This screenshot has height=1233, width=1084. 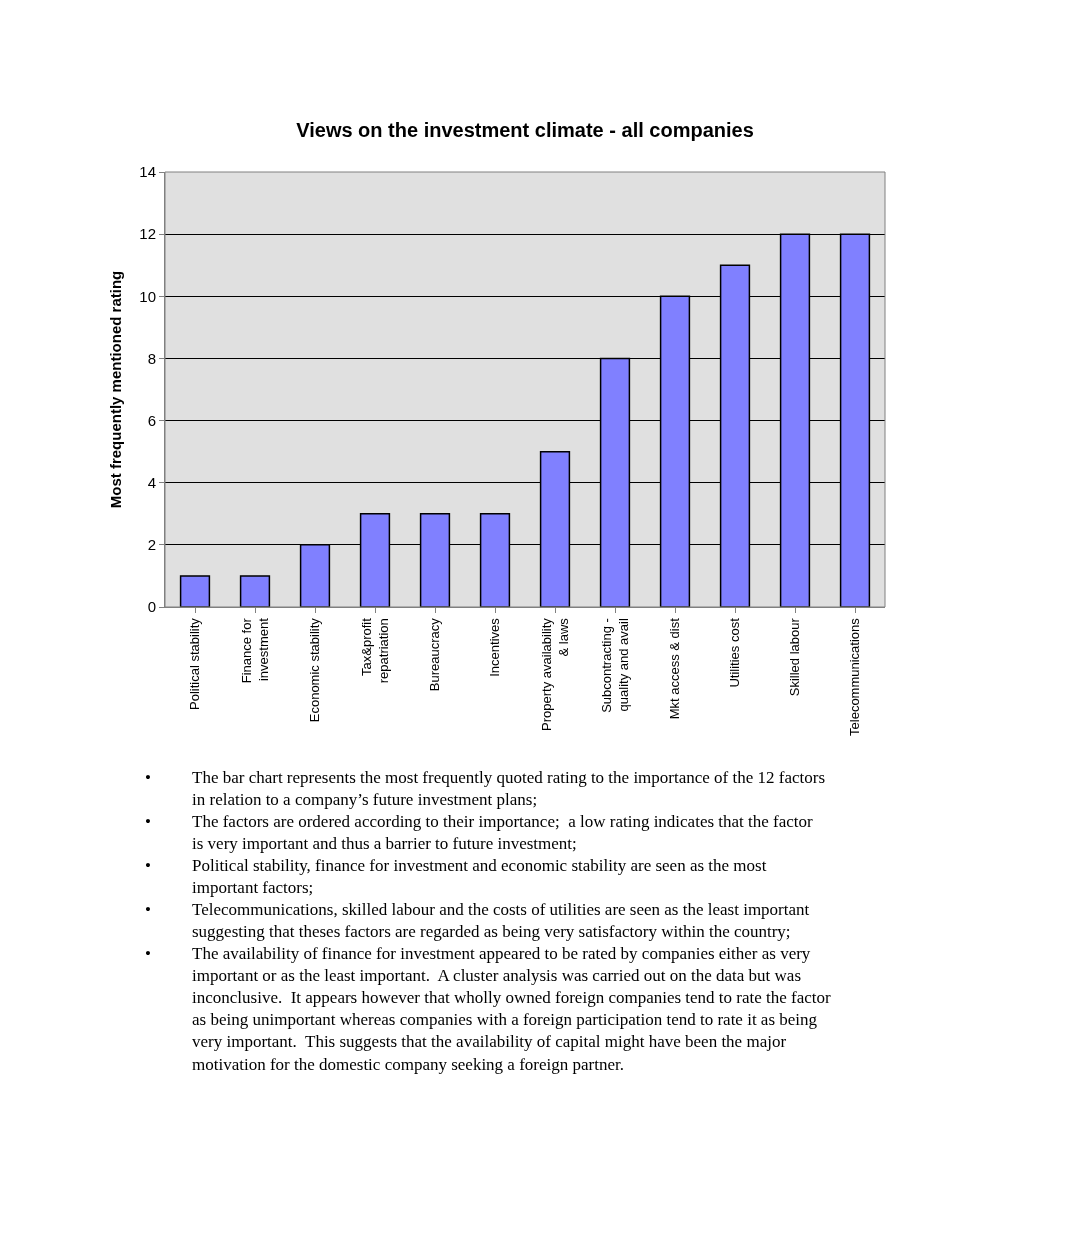 I want to click on y-tick-label: 8, so click(x=151, y=358).